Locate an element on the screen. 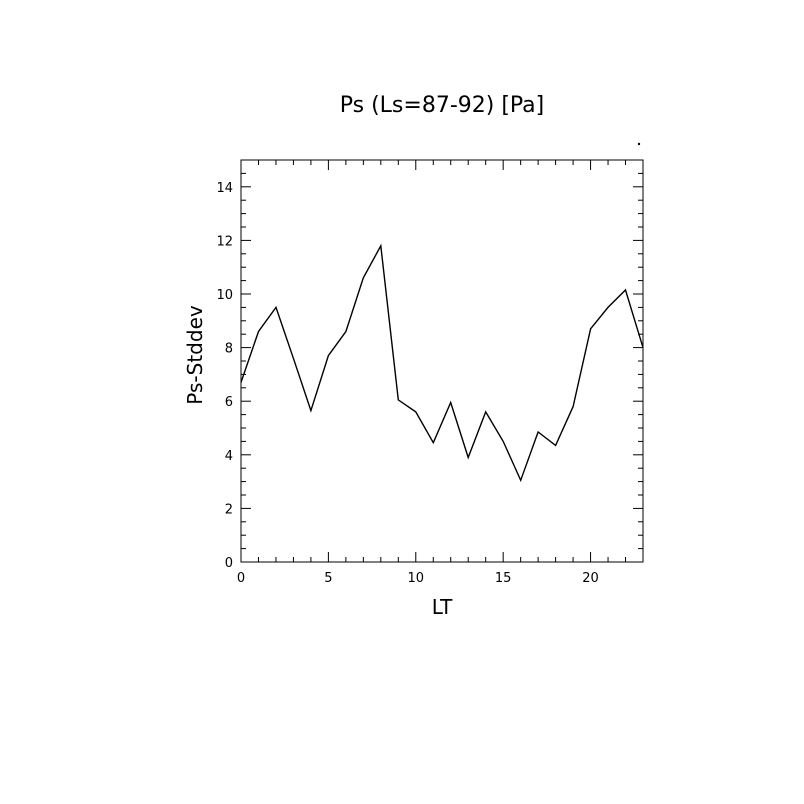  x-axis-label: LT is located at coordinates (442, 607).